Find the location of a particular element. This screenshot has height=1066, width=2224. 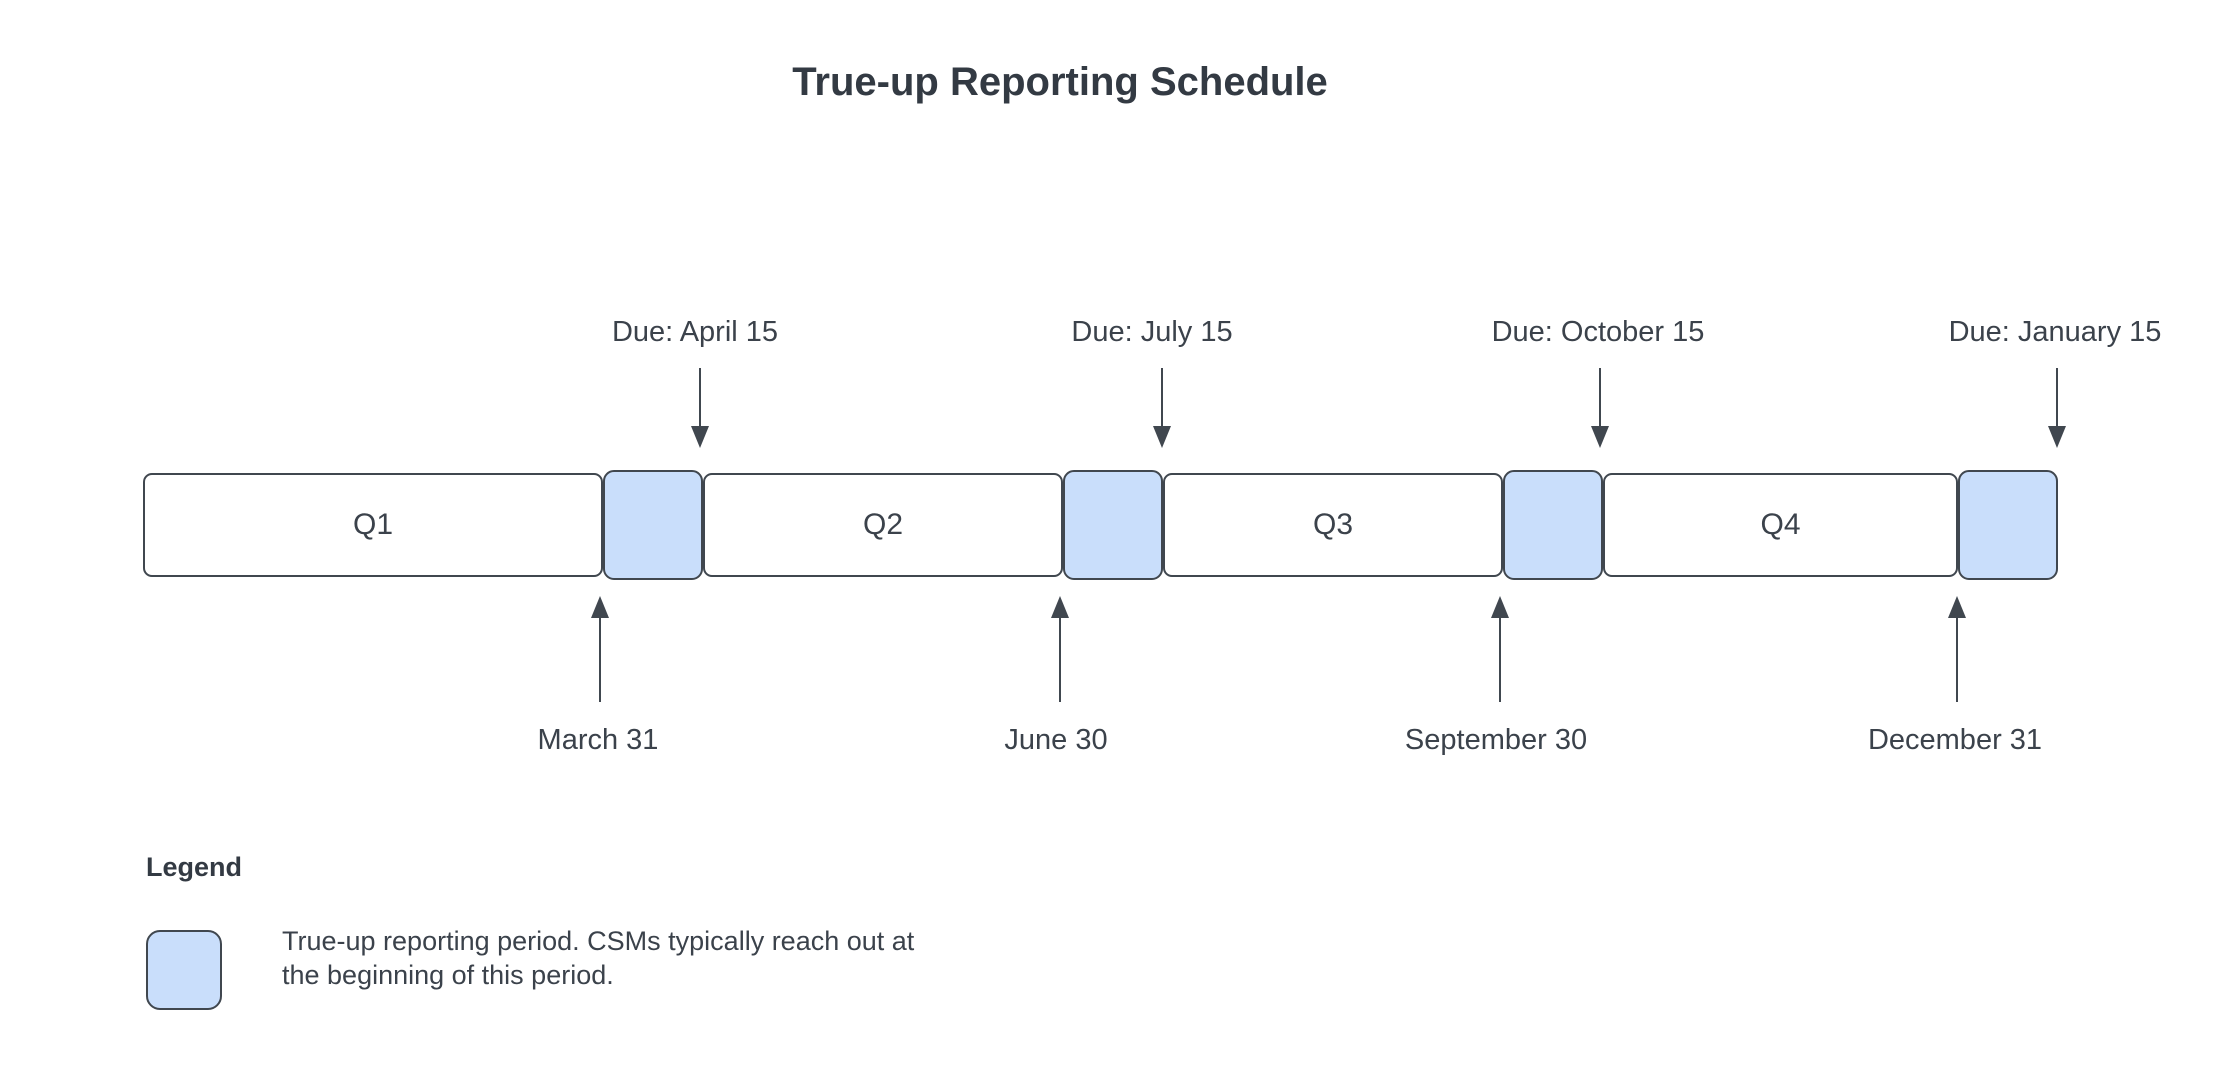

quarter-box-q4: Q4 is located at coordinates (1780, 525).